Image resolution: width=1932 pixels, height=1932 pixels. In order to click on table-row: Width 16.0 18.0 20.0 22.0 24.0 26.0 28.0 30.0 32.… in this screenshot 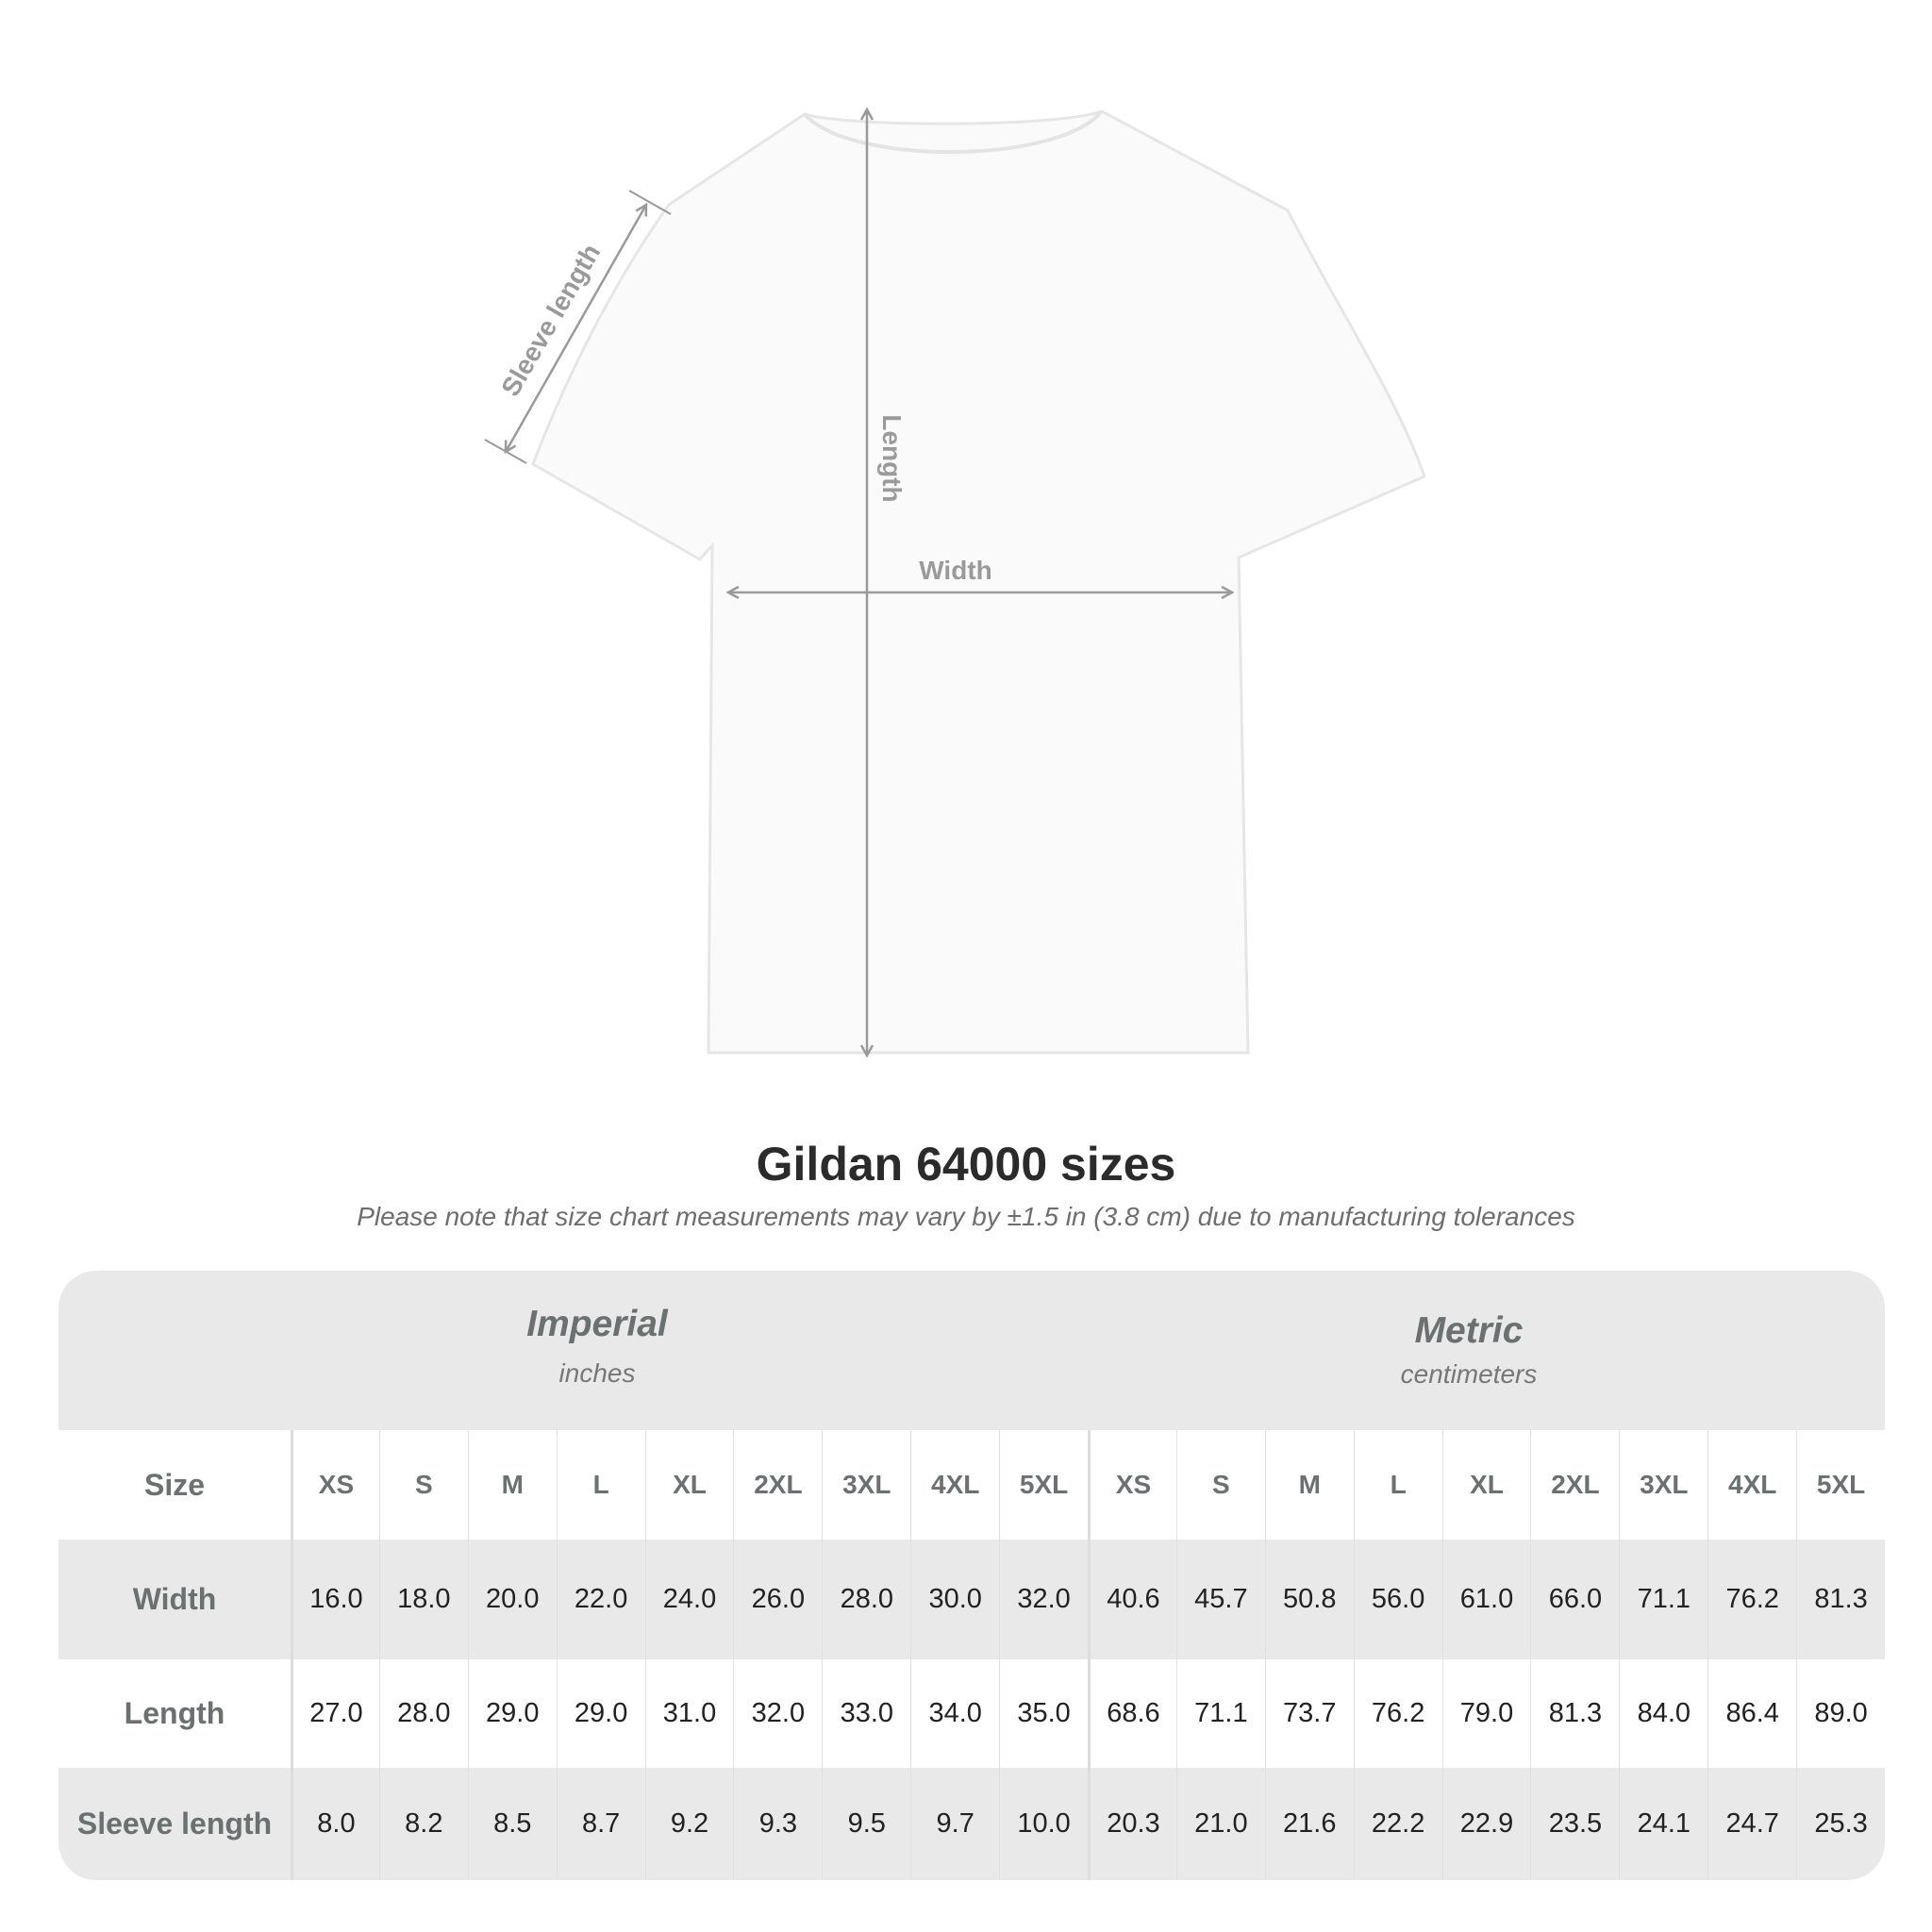, I will do `click(971, 1599)`.